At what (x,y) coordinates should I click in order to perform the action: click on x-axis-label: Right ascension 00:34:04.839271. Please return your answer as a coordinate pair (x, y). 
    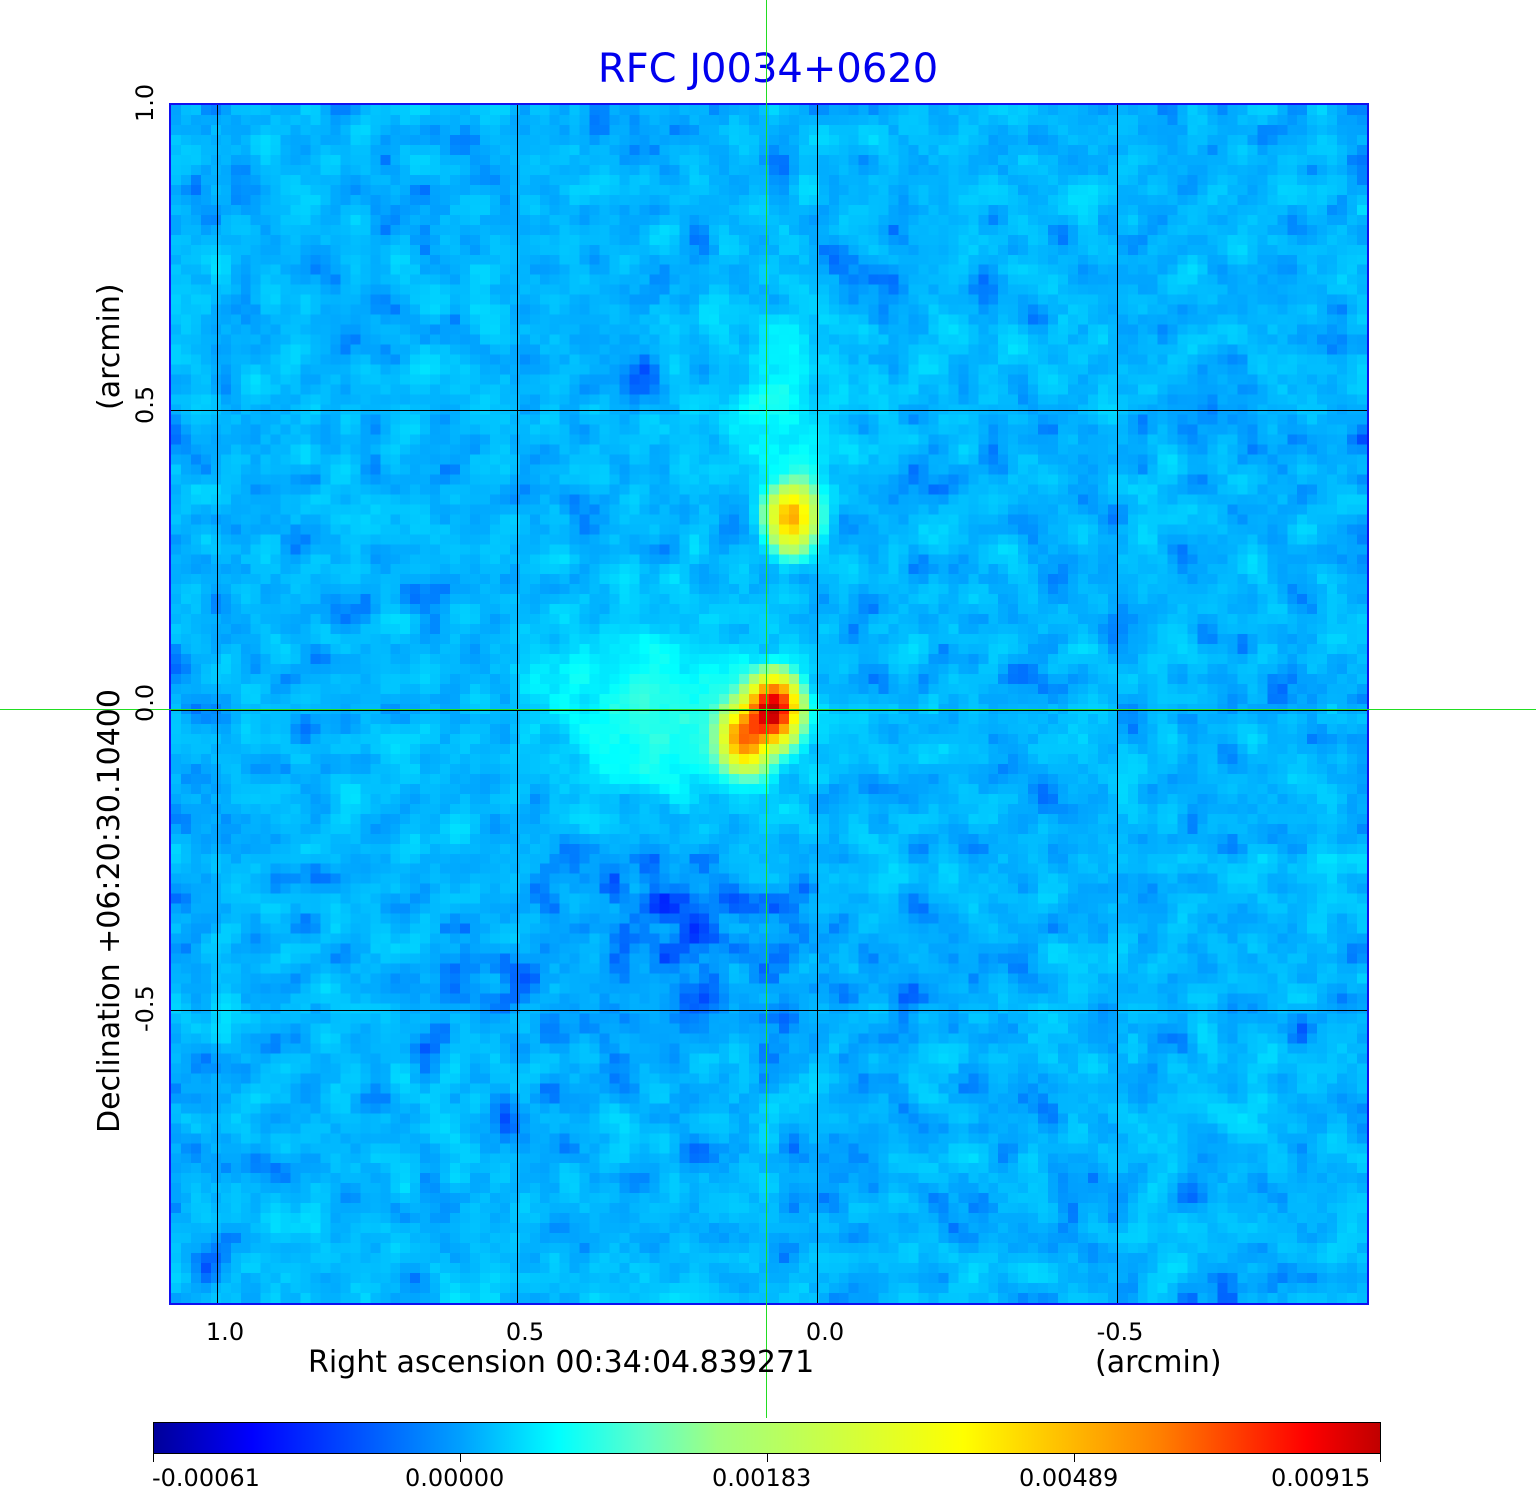
    Looking at the image, I should click on (561, 1362).